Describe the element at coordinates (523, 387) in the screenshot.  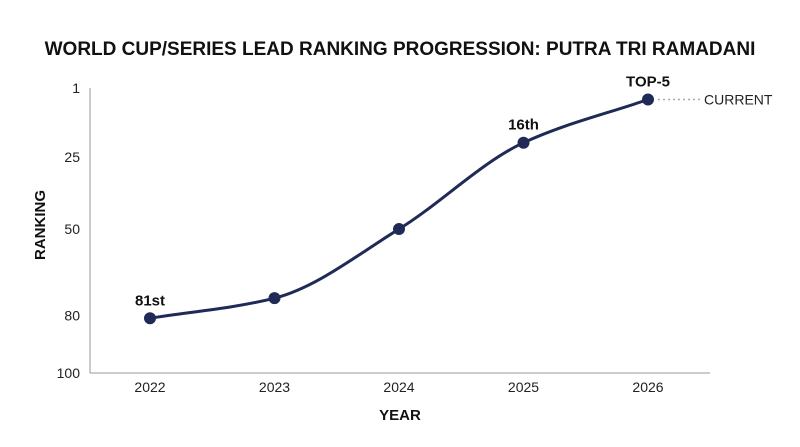
I see `x-tick-label: 2025` at that location.